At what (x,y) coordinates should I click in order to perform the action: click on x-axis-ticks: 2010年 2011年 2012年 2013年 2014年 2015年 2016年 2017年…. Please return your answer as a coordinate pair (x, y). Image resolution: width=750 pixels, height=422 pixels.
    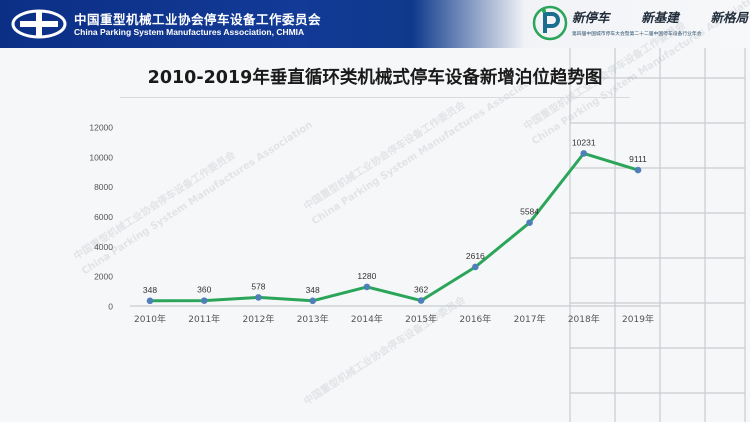
    Looking at the image, I should click on (394, 319).